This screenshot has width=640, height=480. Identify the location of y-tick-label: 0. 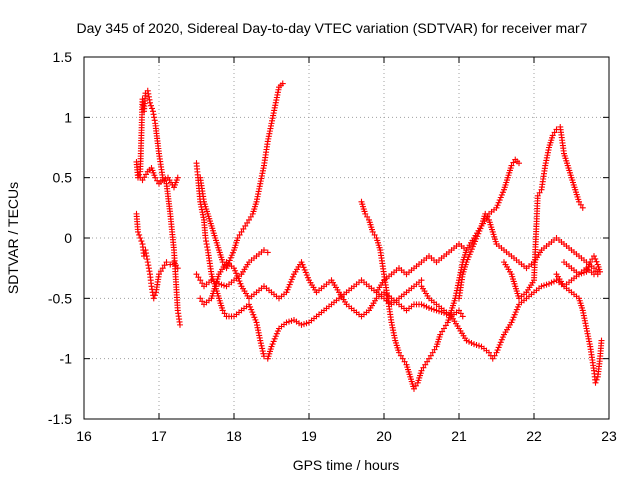
(68, 238).